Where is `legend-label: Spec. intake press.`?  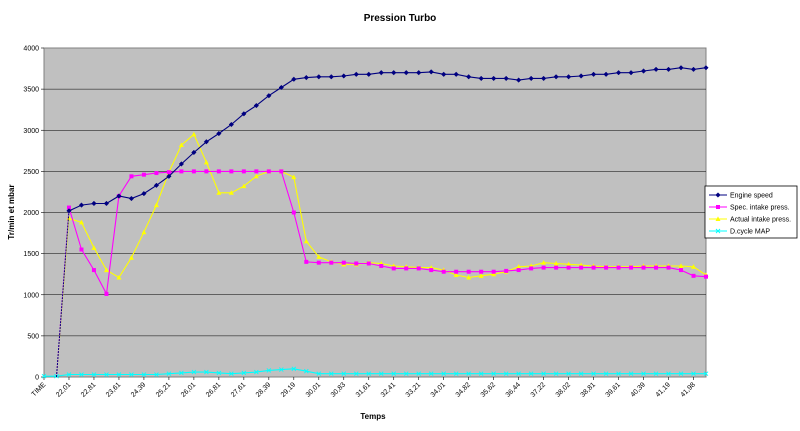
legend-label: Spec. intake press. is located at coordinates (760, 208).